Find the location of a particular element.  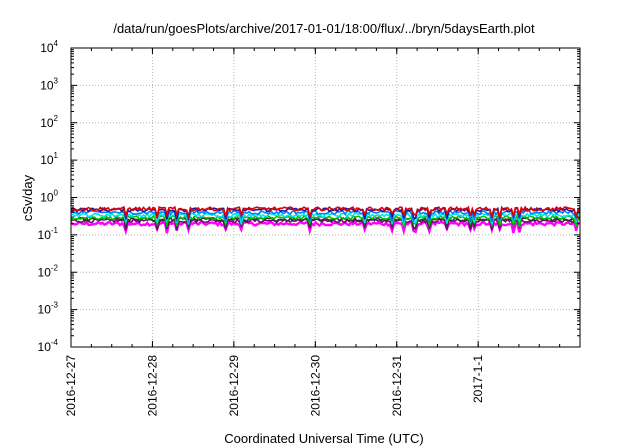

y-tick-label: 10⁰ is located at coordinates (49, 197).